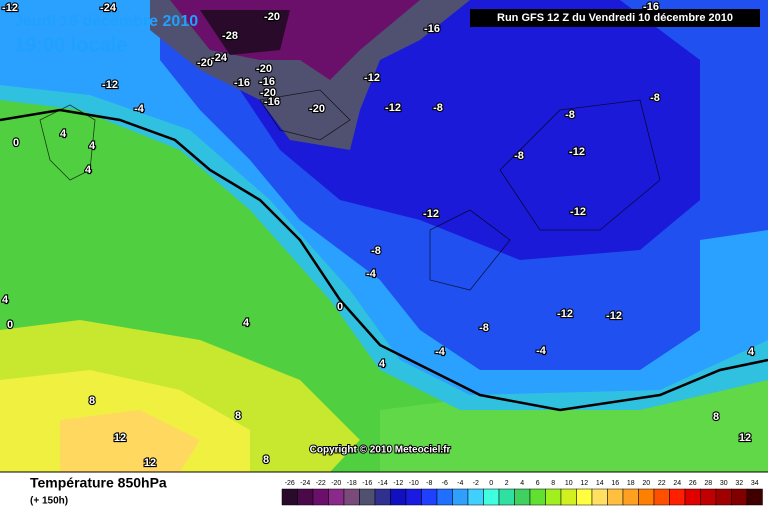 The height and width of the screenshot is (512, 768). Describe the element at coordinates (522, 483) in the screenshot. I see `colorbar-tick-label: 4` at that location.